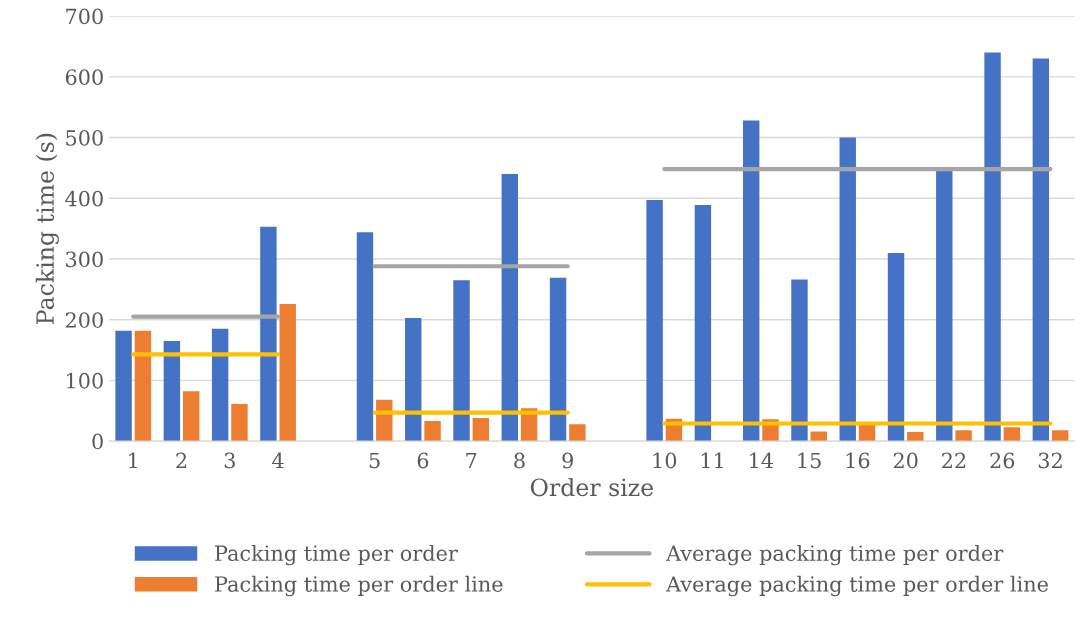 This screenshot has height=644, width=1091. I want to click on legend-label: Average packing time per order, so click(834, 555).